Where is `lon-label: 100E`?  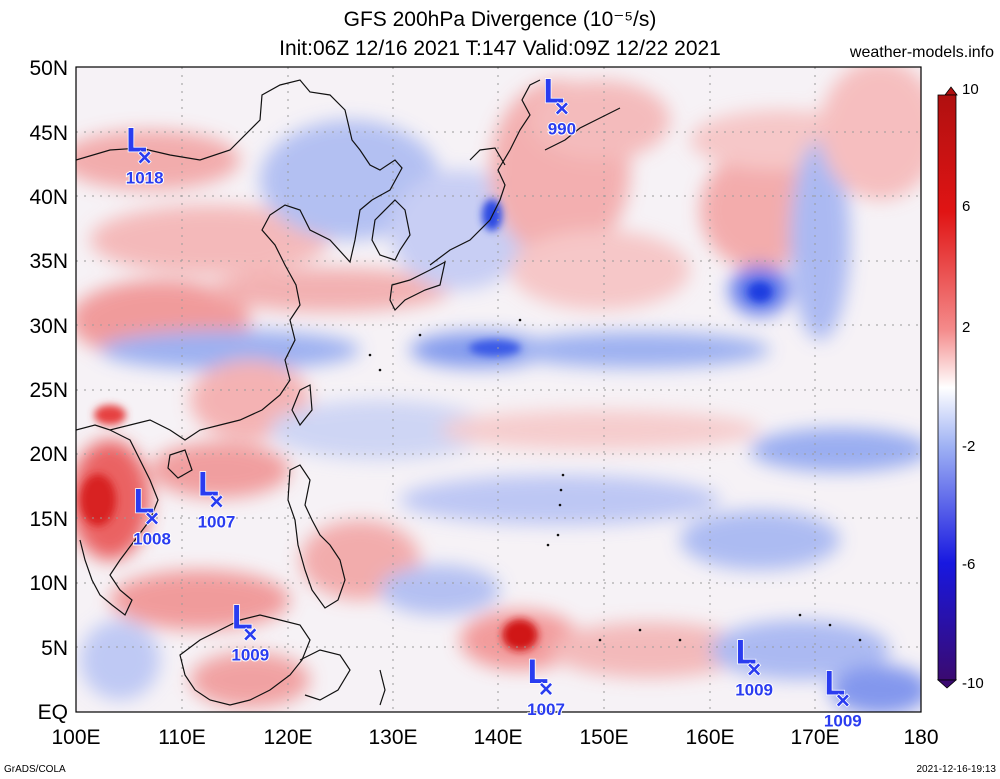
lon-label: 100E is located at coordinates (75, 737).